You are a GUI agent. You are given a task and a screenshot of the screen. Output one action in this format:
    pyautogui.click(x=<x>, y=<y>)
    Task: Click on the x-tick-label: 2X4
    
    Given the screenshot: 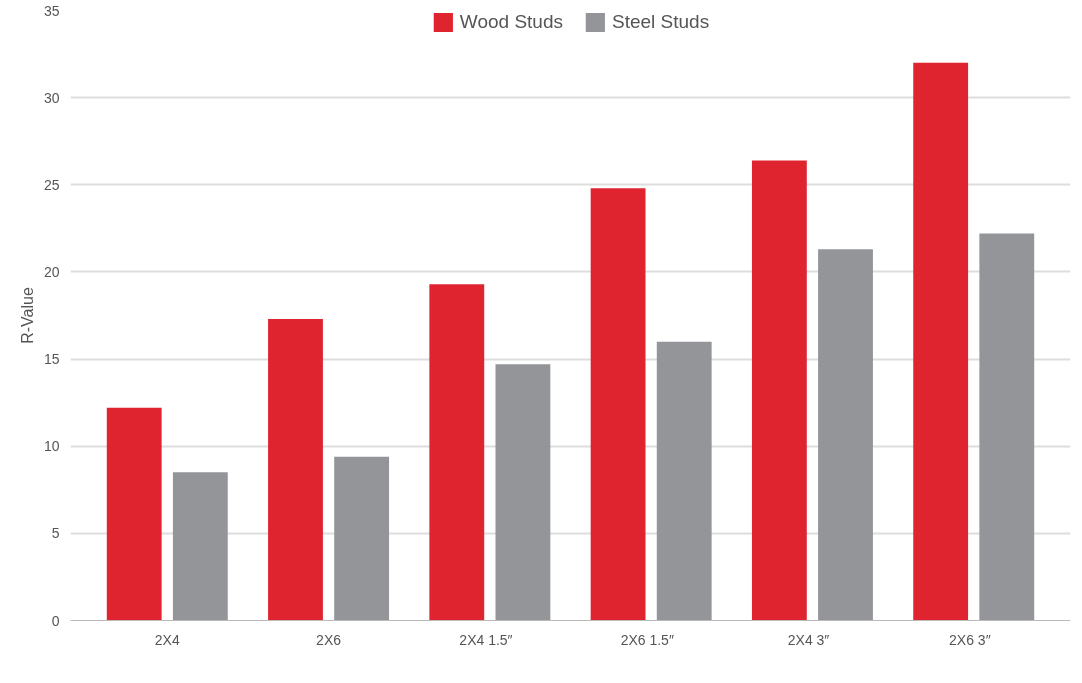 What is the action you would take?
    pyautogui.click(x=167, y=639)
    